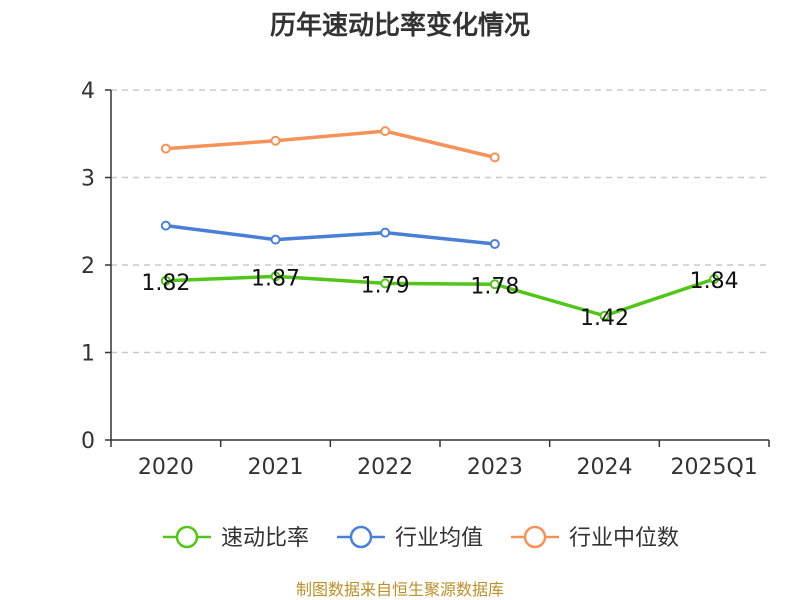 The image size is (800, 600). What do you see at coordinates (439, 538) in the screenshot?
I see `legend-label: 行业均值` at bounding box center [439, 538].